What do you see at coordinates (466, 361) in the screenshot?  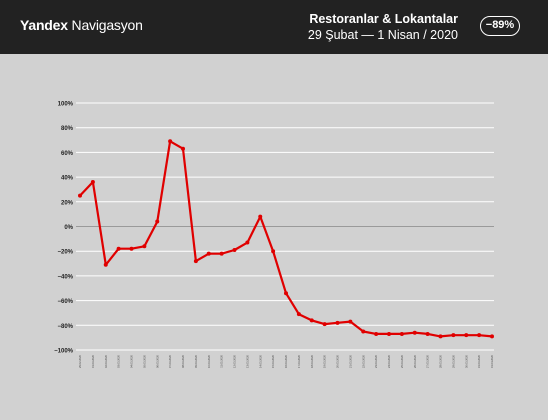 I see `x-tick-label: 30.03.2020` at bounding box center [466, 361].